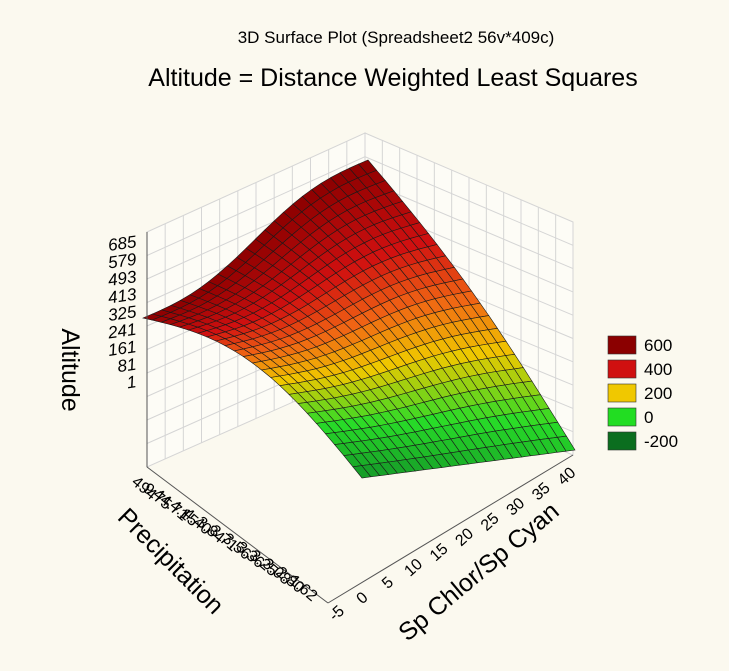 This screenshot has width=729, height=671. Describe the element at coordinates (658, 393) in the screenshot. I see `legend-label: 200` at that location.